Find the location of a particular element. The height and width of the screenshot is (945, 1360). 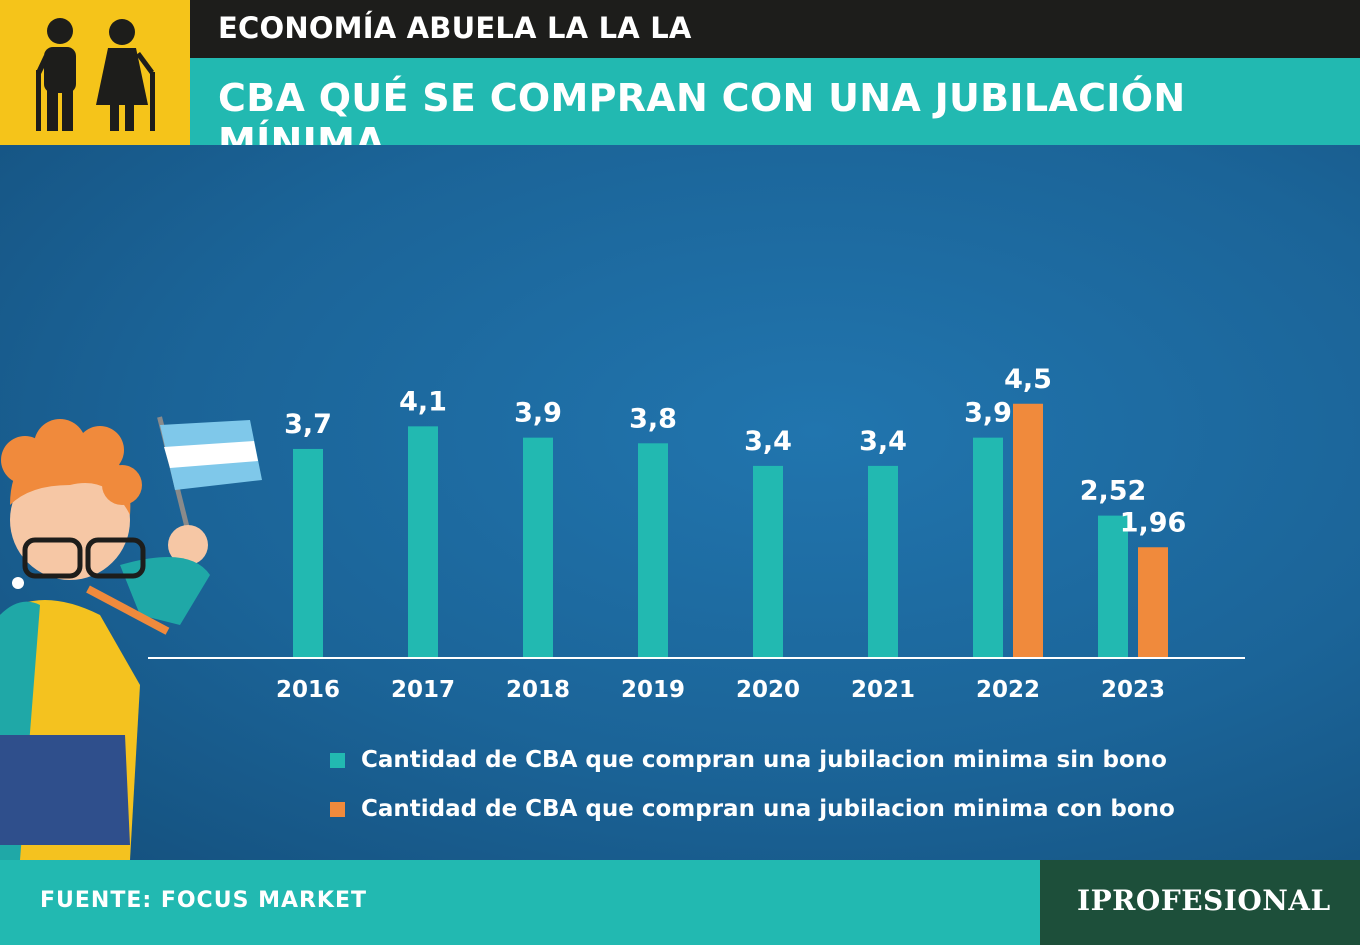

grandmother-illustration is located at coordinates (131, 638).